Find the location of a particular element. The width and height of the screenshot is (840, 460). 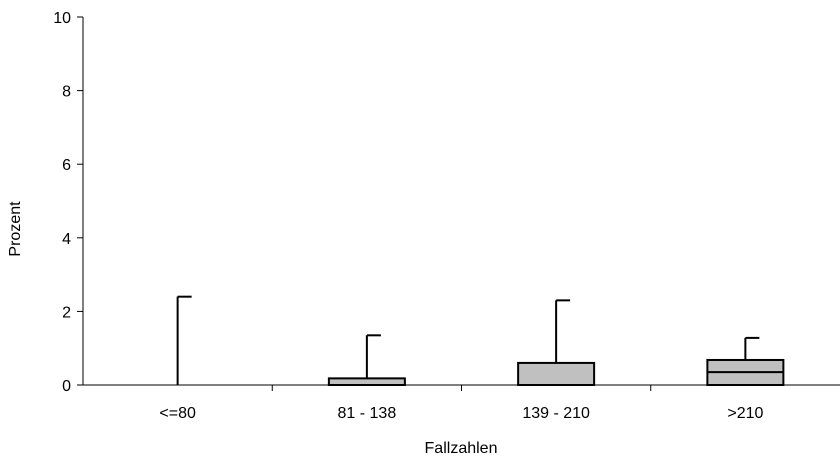

y-tick-label: 8 is located at coordinates (66, 92).